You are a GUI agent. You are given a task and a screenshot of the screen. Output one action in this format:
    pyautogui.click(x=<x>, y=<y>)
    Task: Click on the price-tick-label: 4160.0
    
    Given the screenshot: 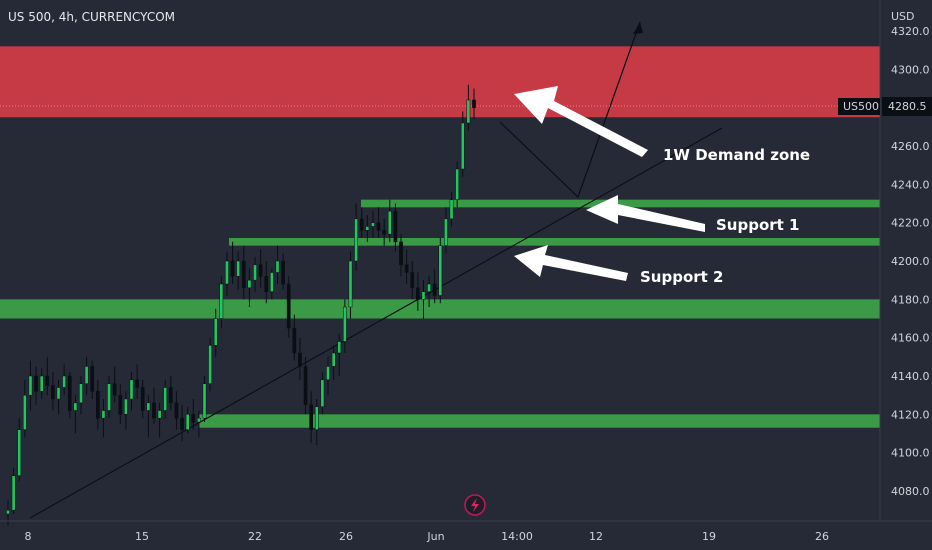 What is the action you would take?
    pyautogui.click(x=910, y=338)
    